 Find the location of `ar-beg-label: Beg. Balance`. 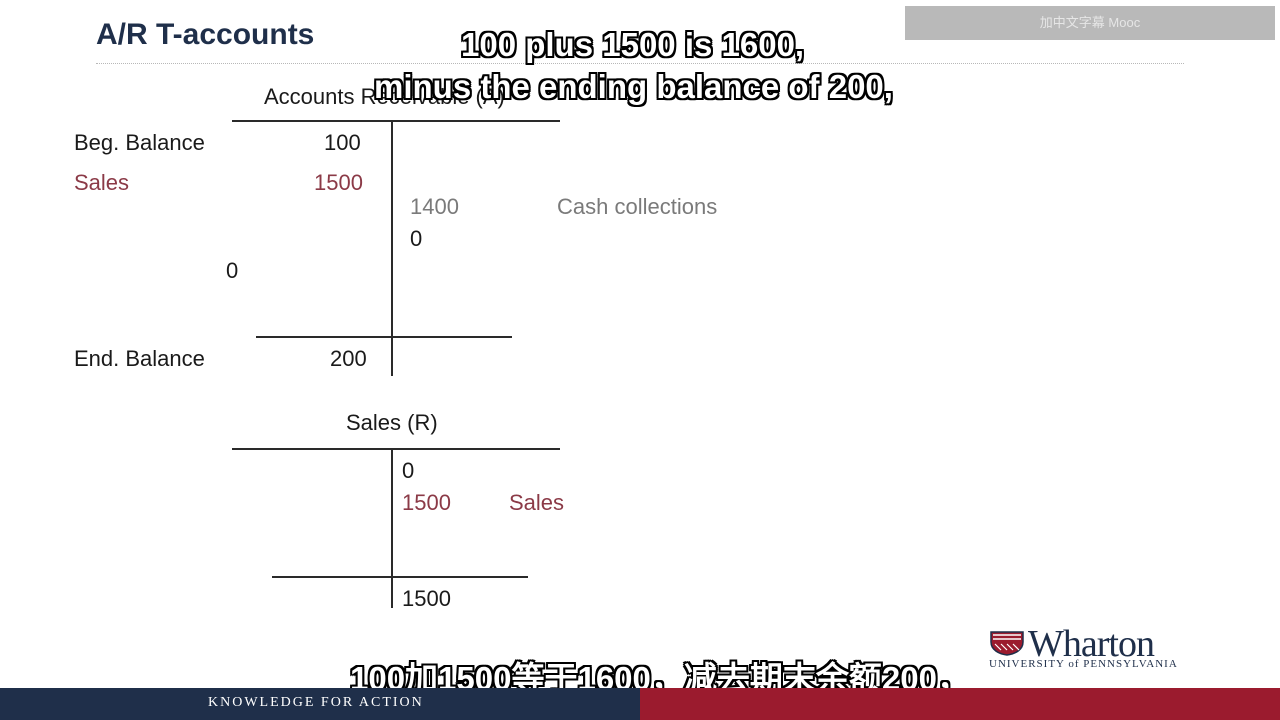

ar-beg-label: Beg. Balance is located at coordinates (139, 142).